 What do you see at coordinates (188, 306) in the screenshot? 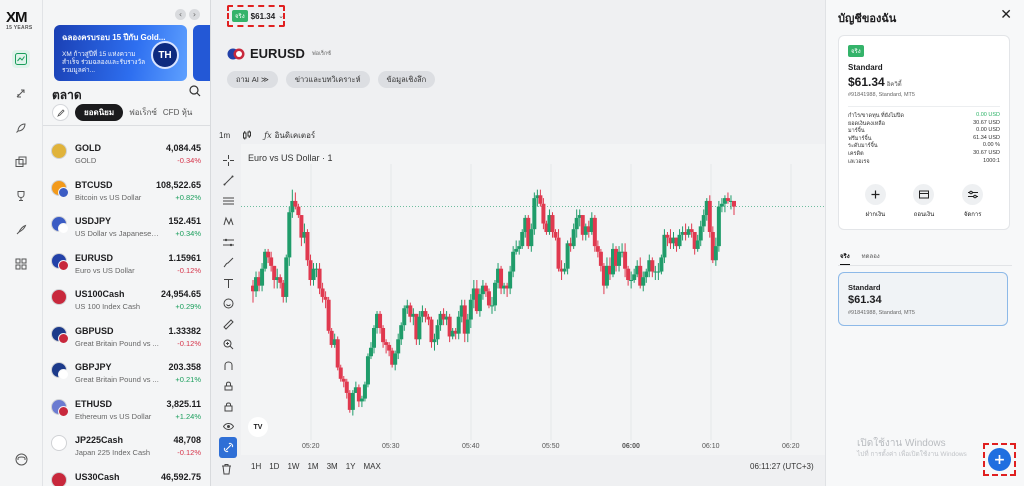
I see `instrument-change: +0.29%` at bounding box center [188, 306].